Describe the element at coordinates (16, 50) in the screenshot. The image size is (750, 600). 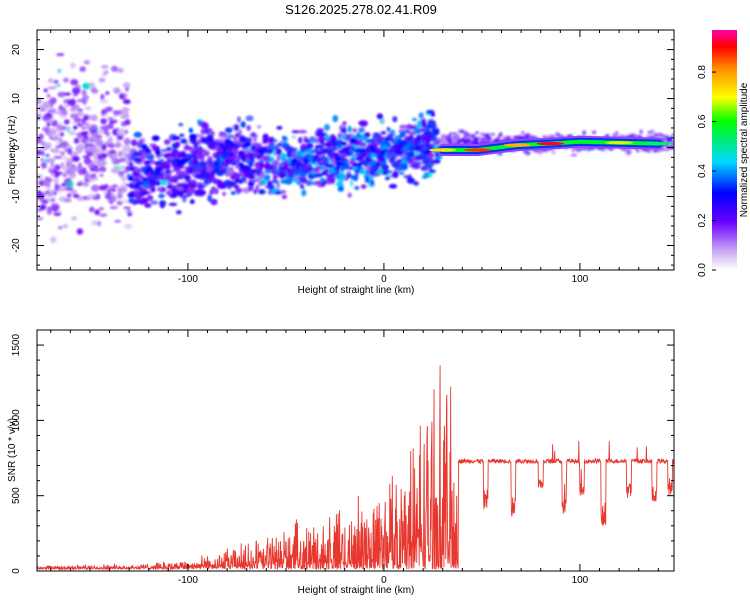
I see `y-tick-label: 20` at that location.